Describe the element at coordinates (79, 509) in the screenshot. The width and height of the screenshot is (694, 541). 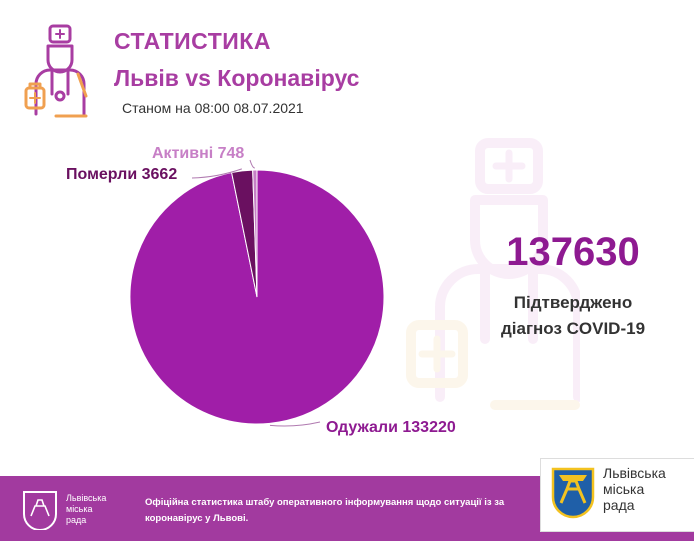
I see `footer-city-line2: міська` at that location.